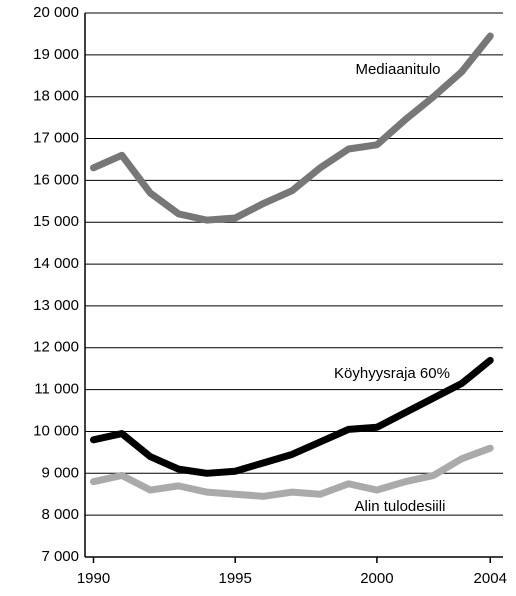 The width and height of the screenshot is (516, 596). I want to click on series-line, so click(292, 472).